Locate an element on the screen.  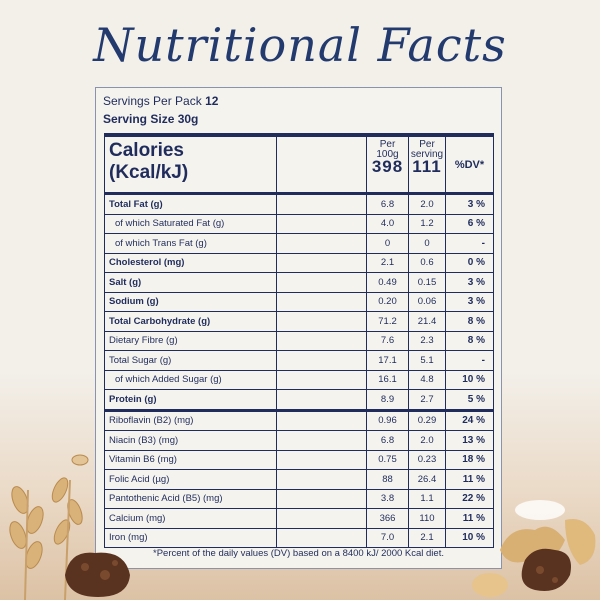
per-100g-value: 7.6 is located at coordinates (387, 340).